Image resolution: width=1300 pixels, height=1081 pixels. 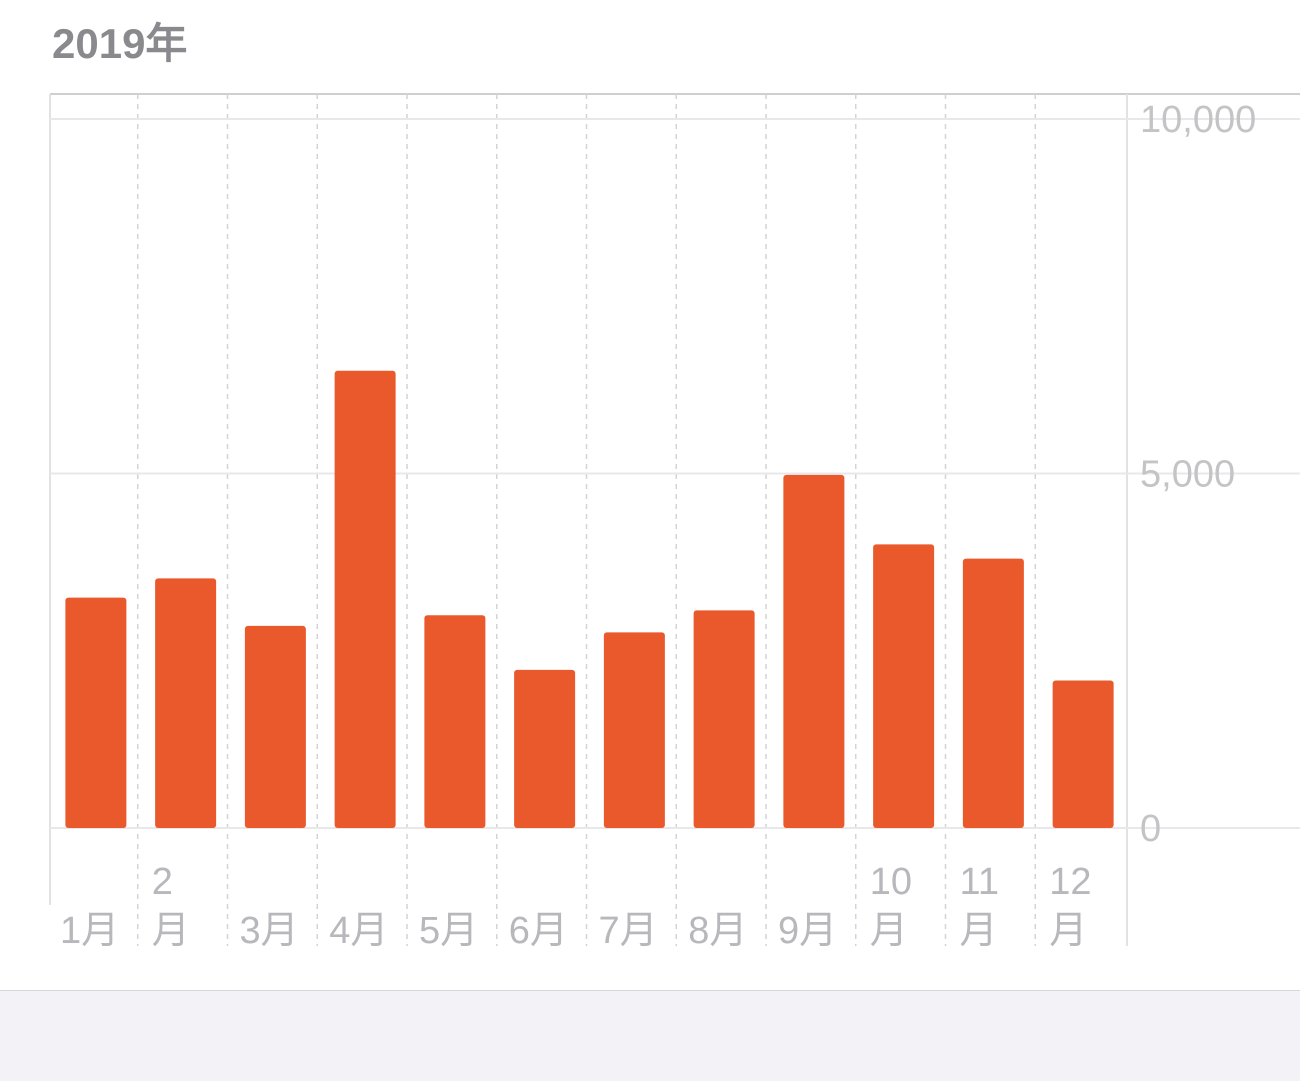 What do you see at coordinates (89, 931) in the screenshot?
I see `x-tick-label: 1月` at bounding box center [89, 931].